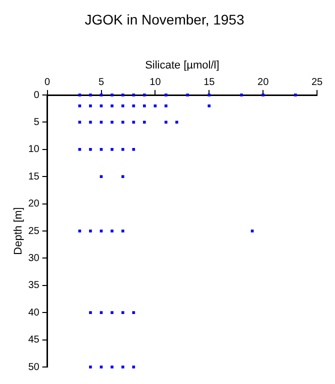 The image size is (335, 384). Describe the element at coordinates (156, 82) in the screenshot. I see `x-tick-label: 10` at that location.